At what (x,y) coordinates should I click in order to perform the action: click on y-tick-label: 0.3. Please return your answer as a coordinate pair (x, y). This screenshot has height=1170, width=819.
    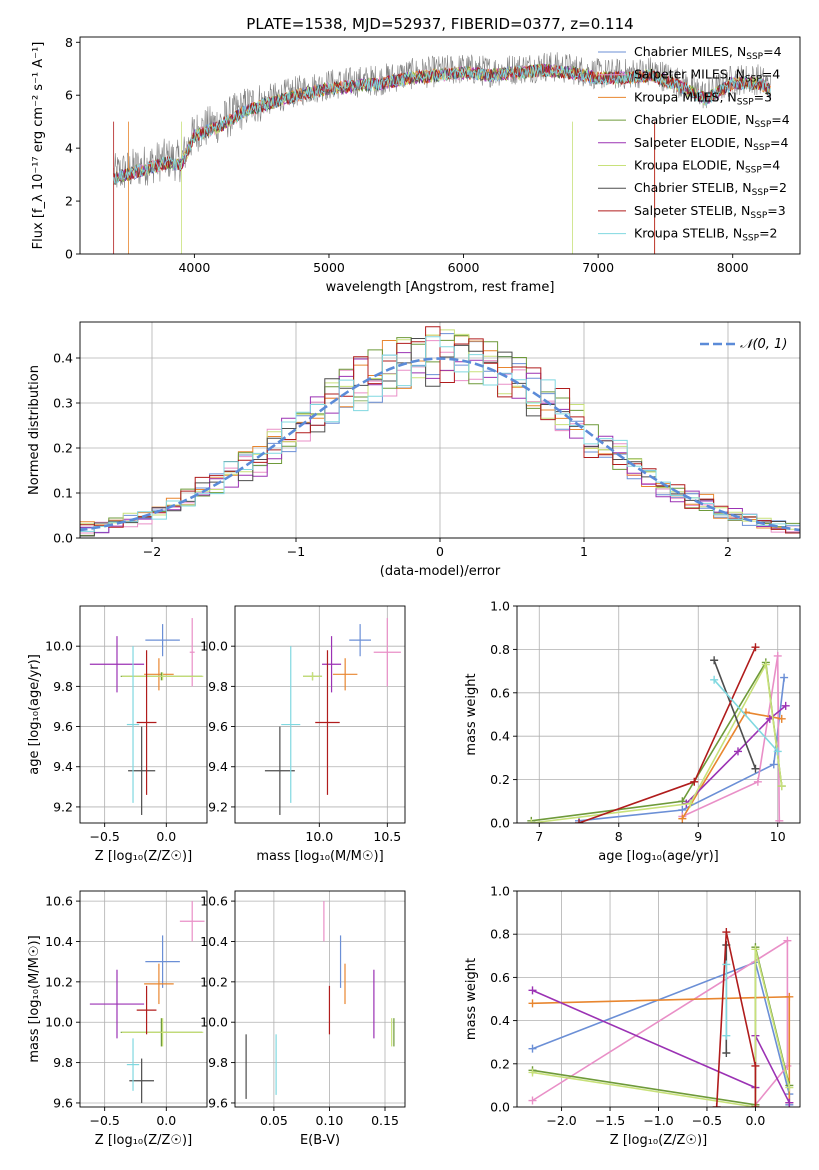
    Looking at the image, I should click on (63, 403).